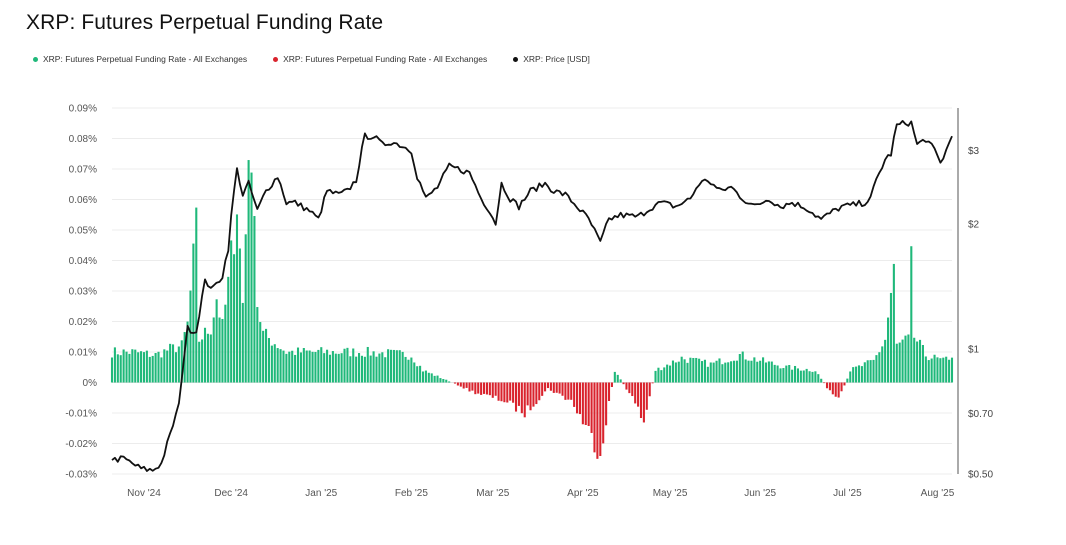 This screenshot has height=545, width=1066. I want to click on y-left-tick-label: -0.02%, so click(81, 444).